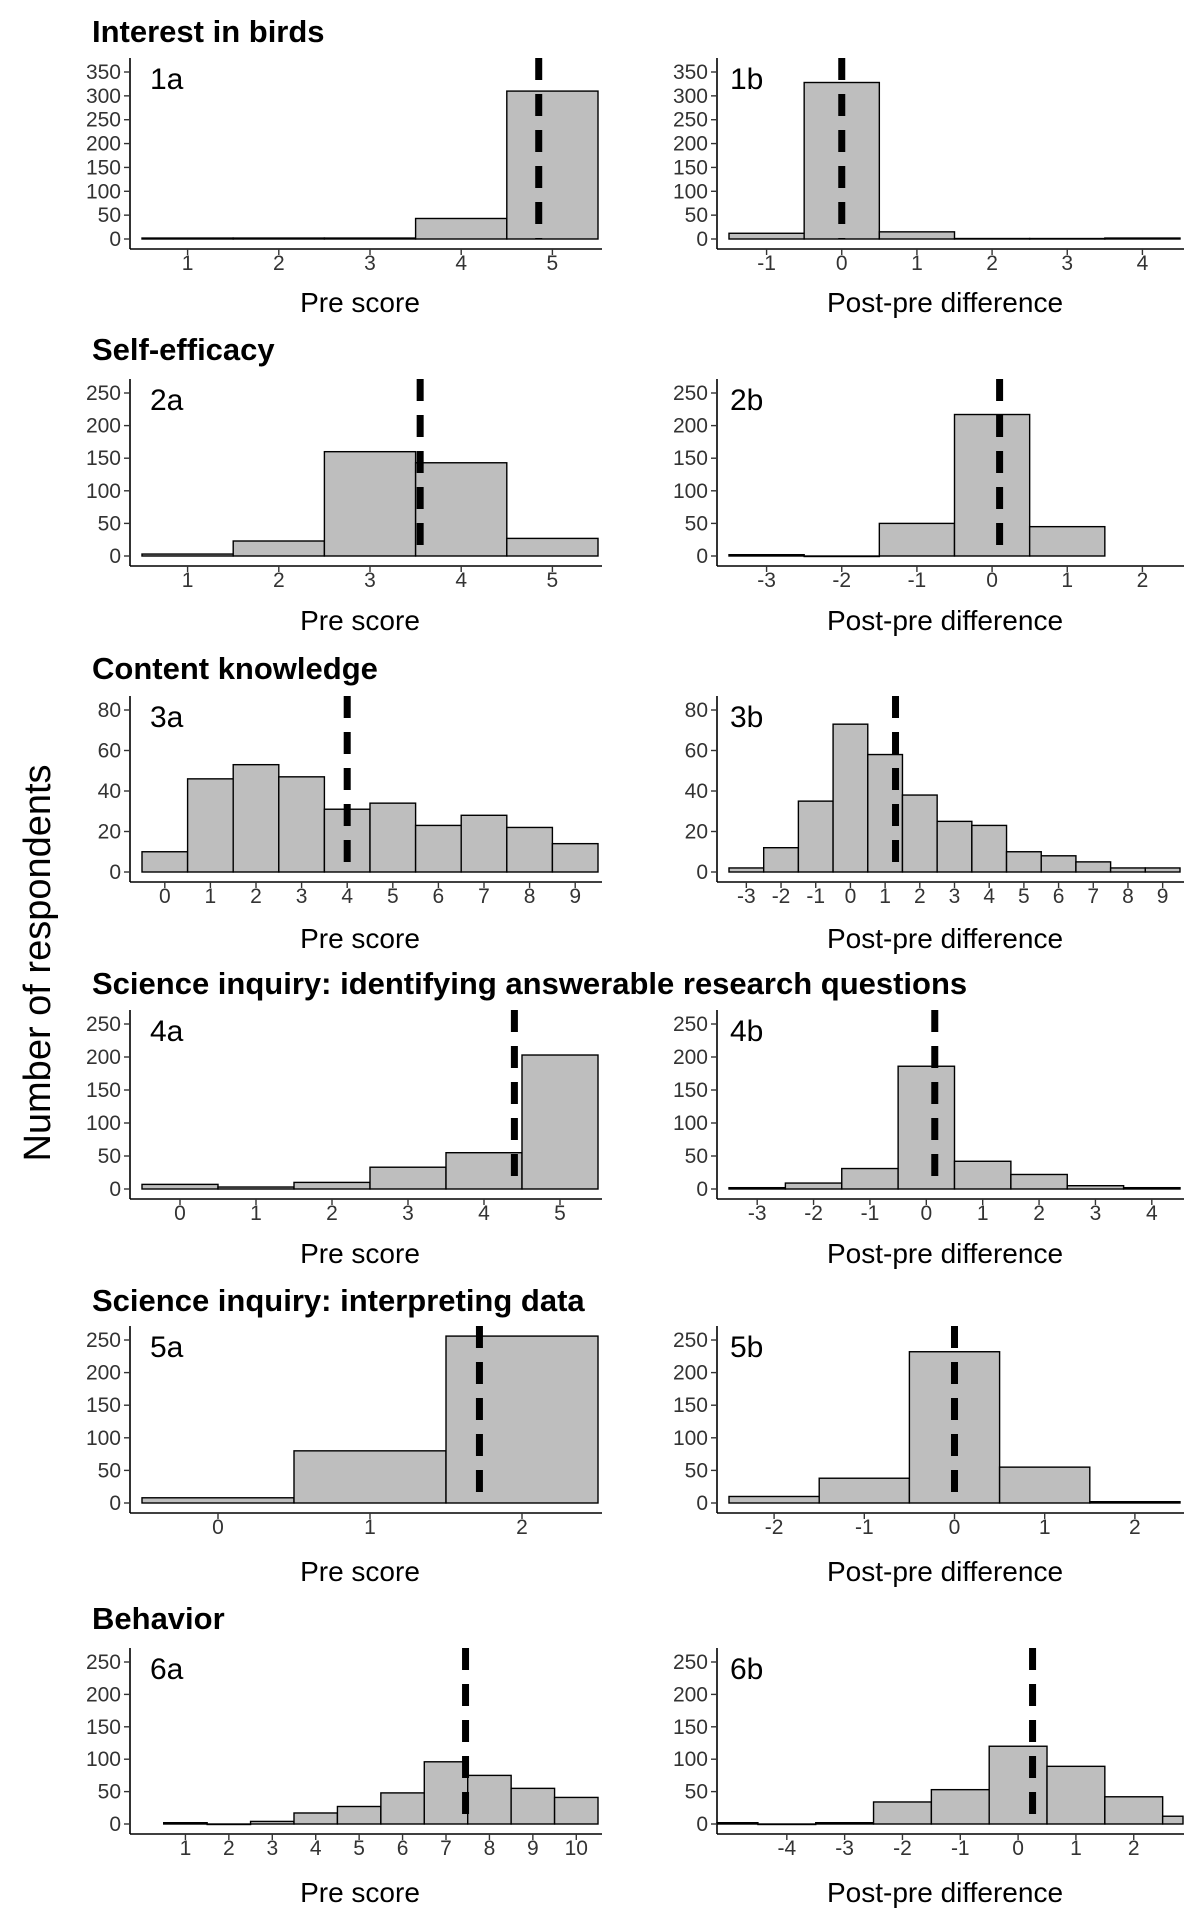 The height and width of the screenshot is (1926, 1200). What do you see at coordinates (746, 717) in the screenshot?
I see `panel-label: 3b` at bounding box center [746, 717].